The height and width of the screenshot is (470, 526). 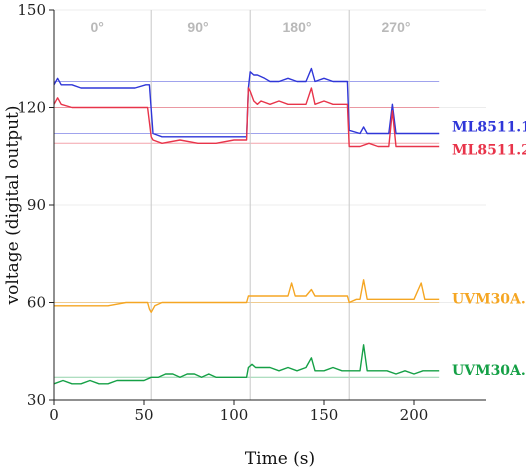 What do you see at coordinates (414, 415) in the screenshot?
I see `x-tick-label-4: 200` at bounding box center [414, 415].